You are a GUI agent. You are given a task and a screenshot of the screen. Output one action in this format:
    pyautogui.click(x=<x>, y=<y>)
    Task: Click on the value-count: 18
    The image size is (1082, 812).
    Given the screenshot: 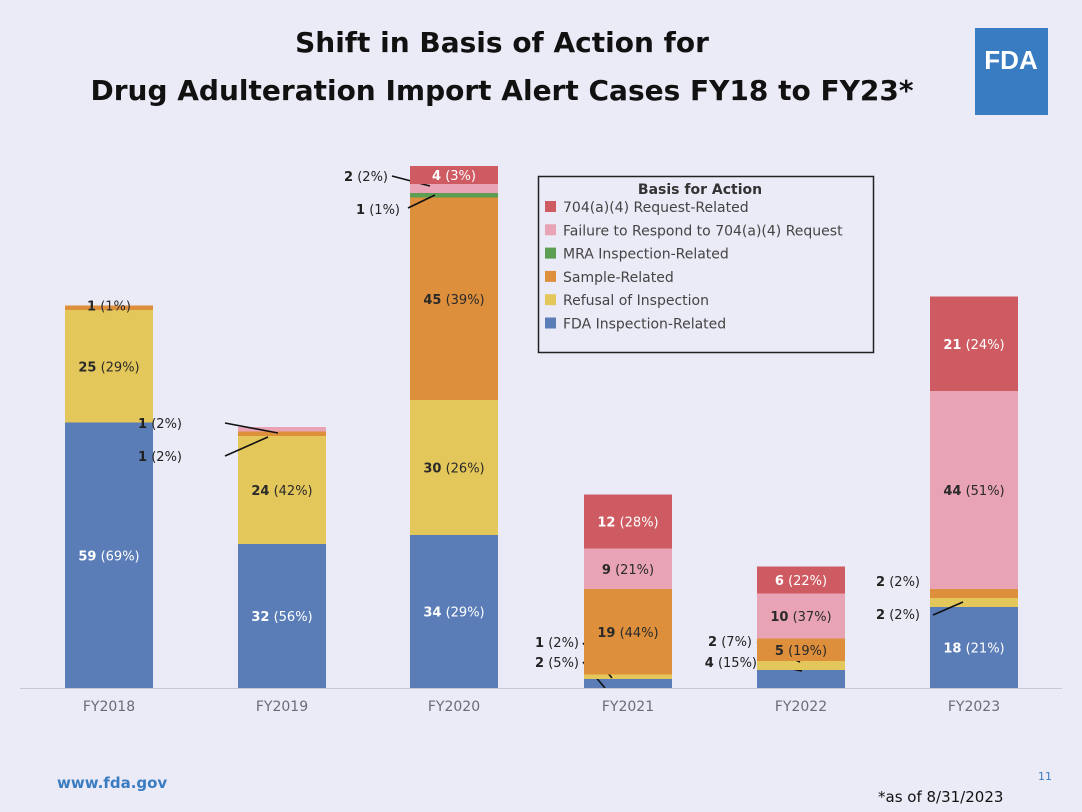 What is the action you would take?
    pyautogui.click(x=952, y=649)
    